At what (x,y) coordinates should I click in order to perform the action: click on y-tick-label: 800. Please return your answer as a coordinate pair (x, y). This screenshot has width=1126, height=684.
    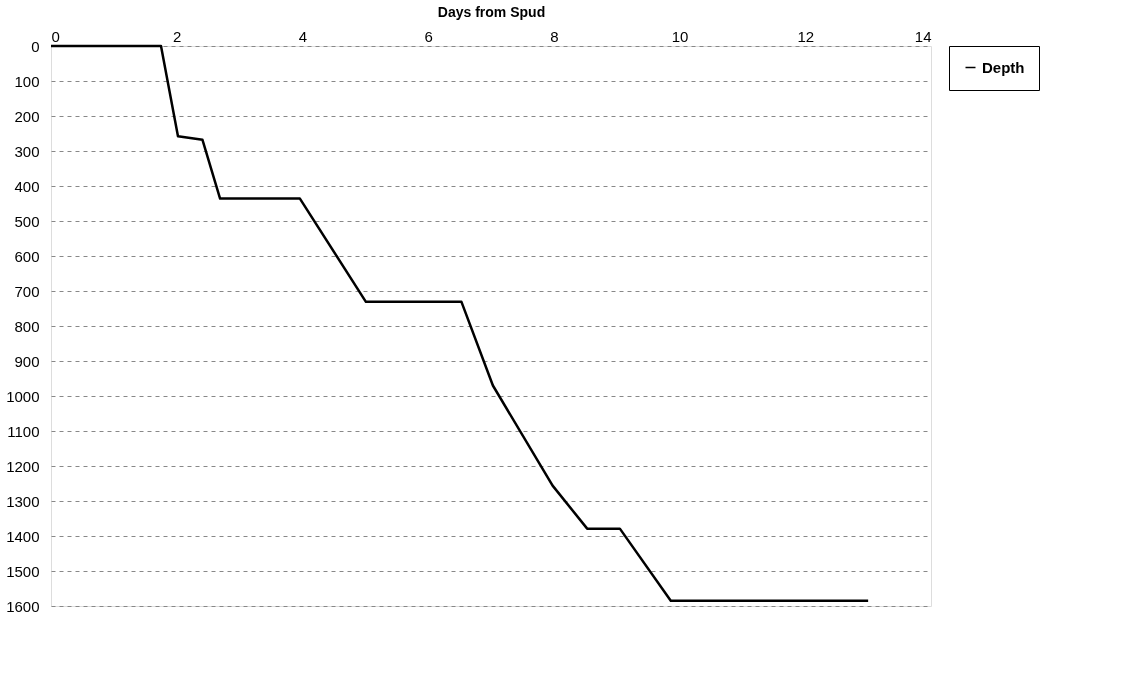
    Looking at the image, I should click on (27, 326).